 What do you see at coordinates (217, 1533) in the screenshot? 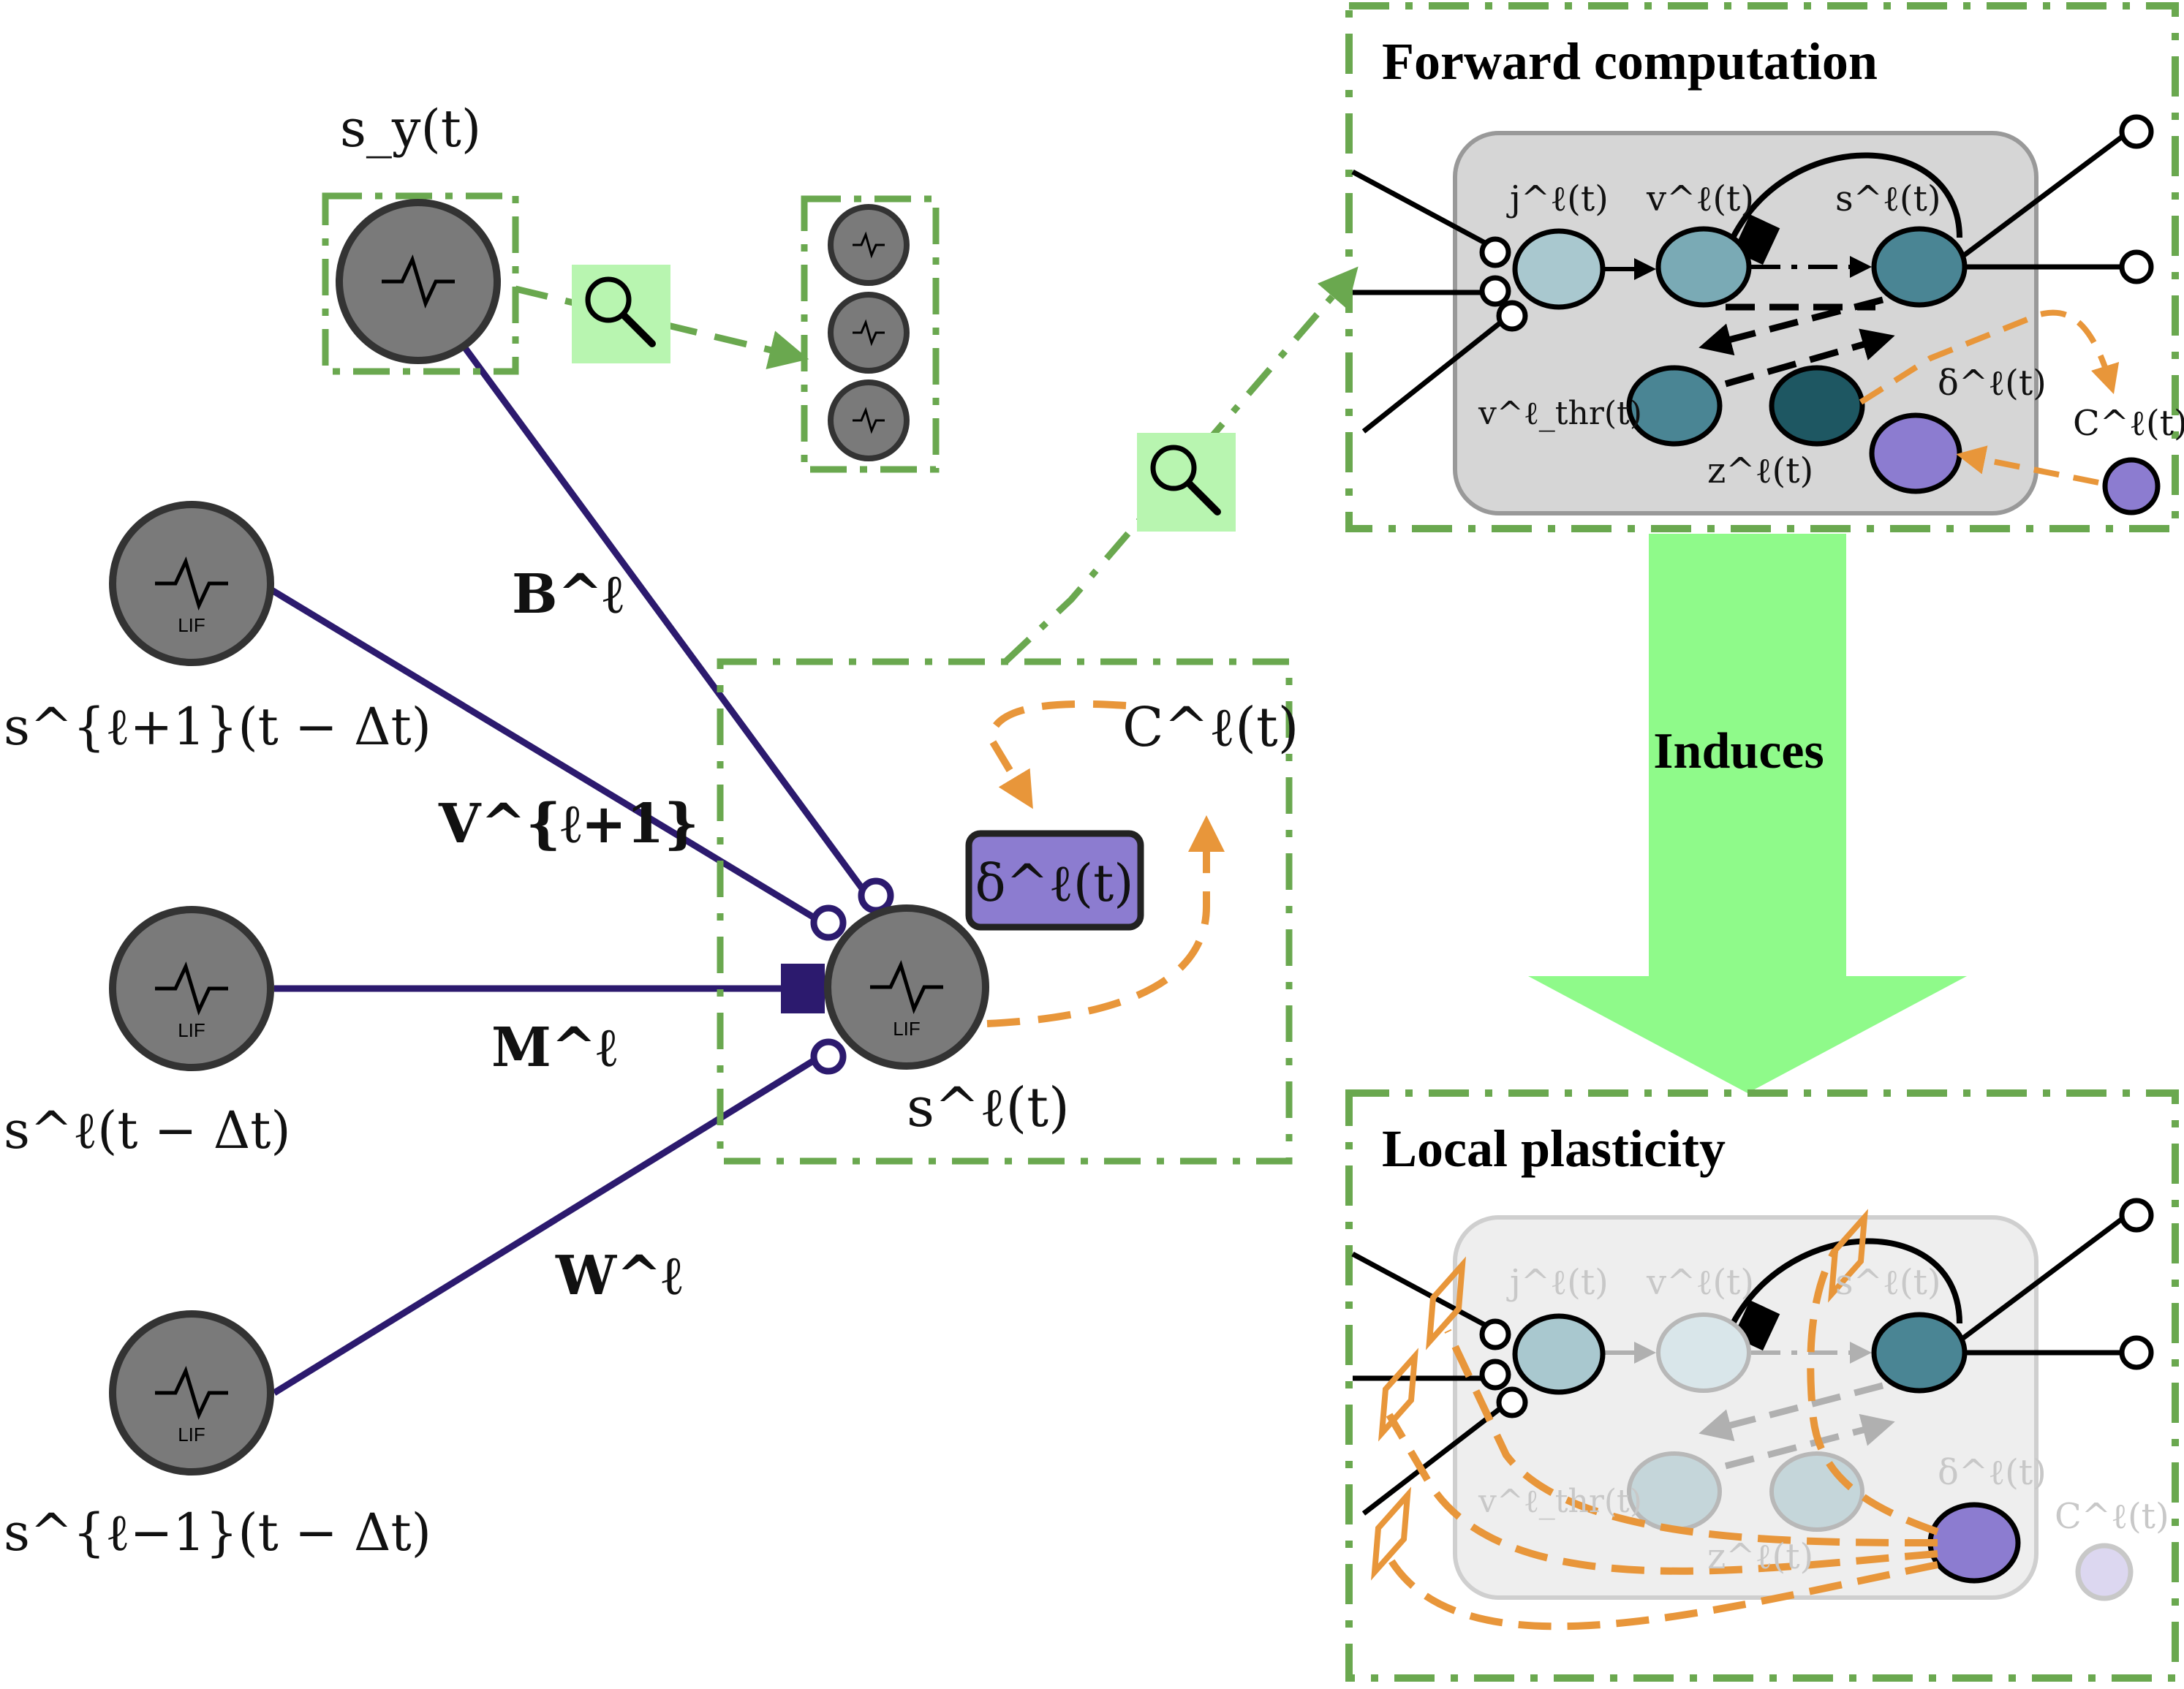
I see `label-s-l-minus-1: s^{ℓ−1}(t − Δt)` at bounding box center [217, 1533].